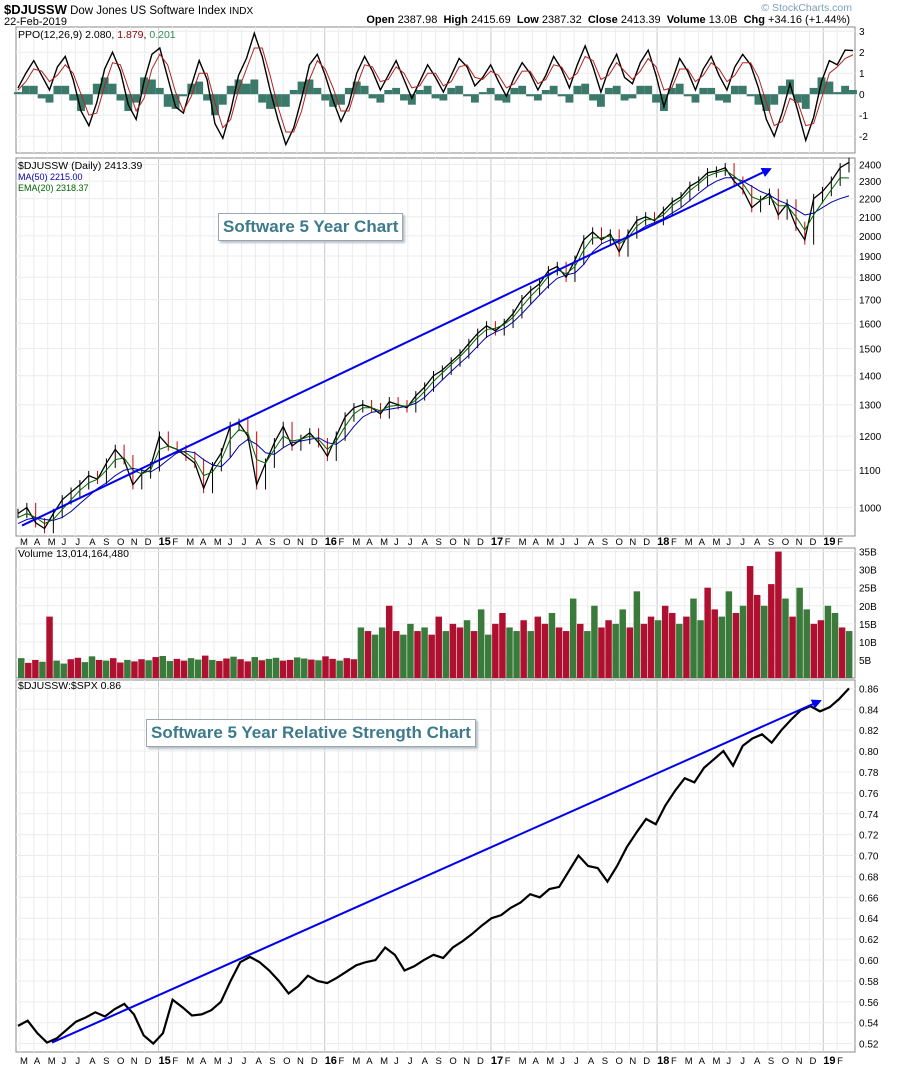  What do you see at coordinates (508, 542) in the screenshot?
I see `price-x-tick-label: F` at bounding box center [508, 542].